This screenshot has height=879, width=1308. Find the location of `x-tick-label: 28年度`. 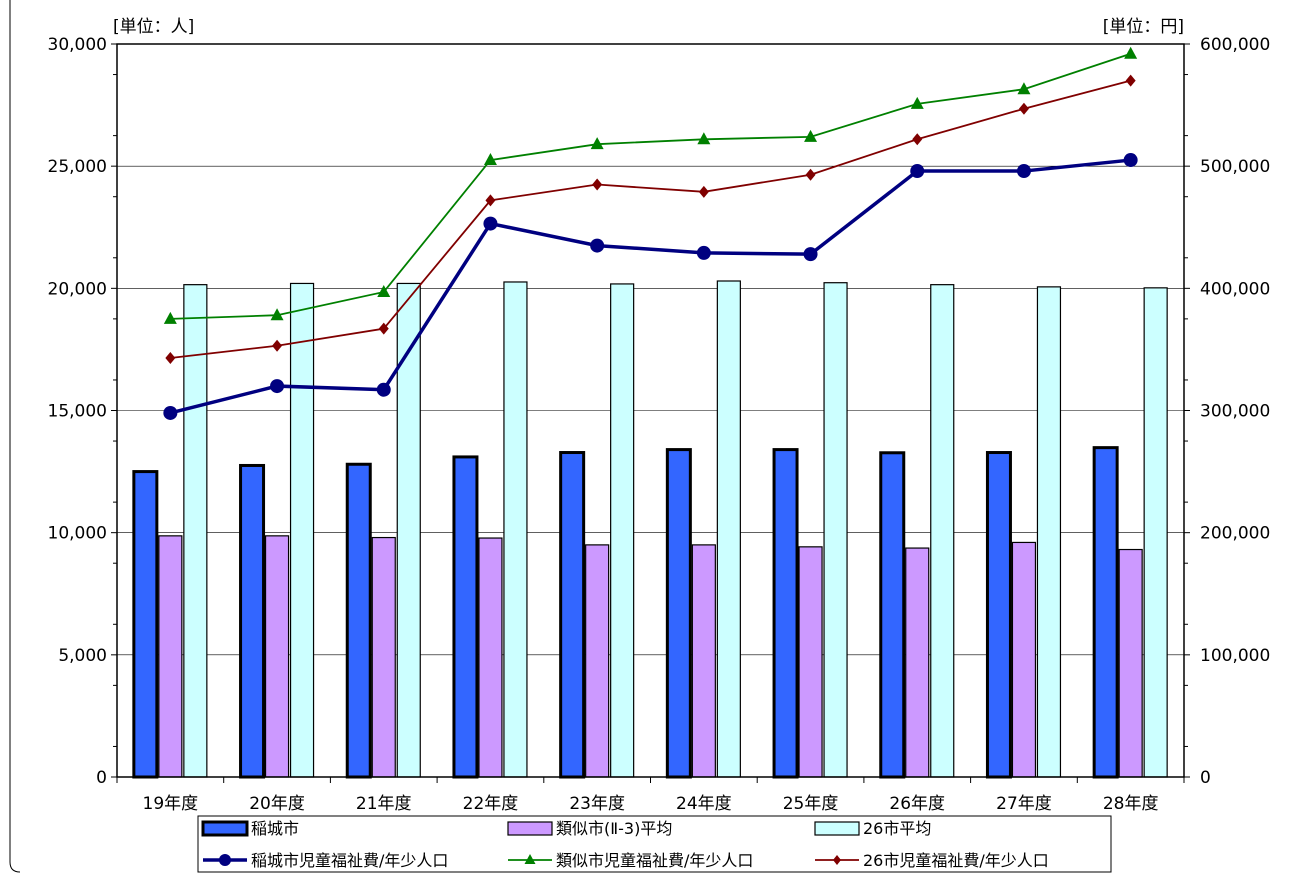

x-tick-label: 28年度 is located at coordinates (1131, 804).